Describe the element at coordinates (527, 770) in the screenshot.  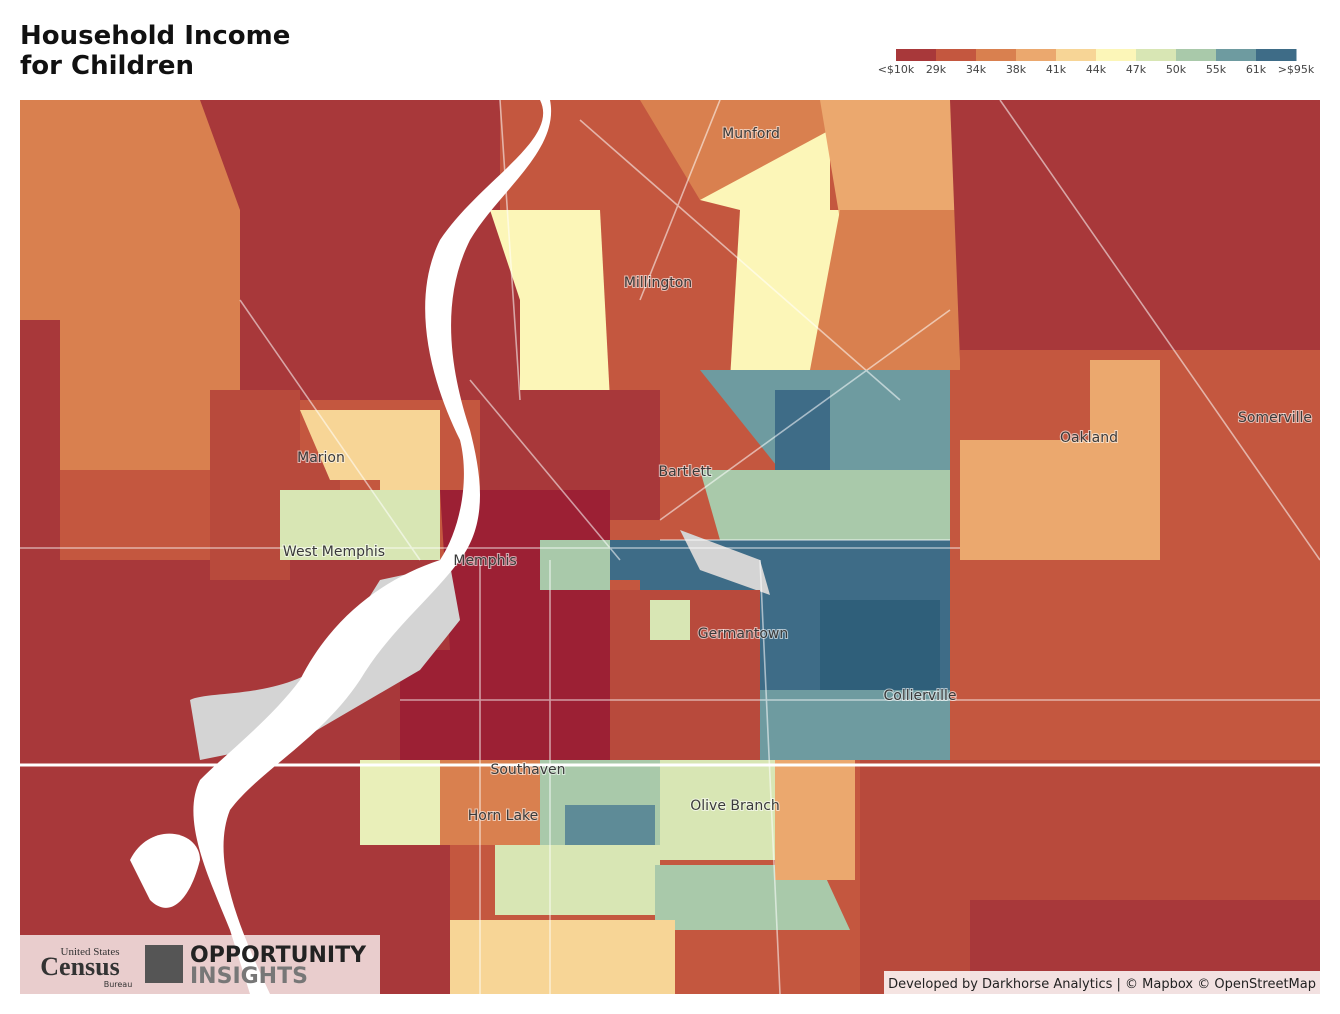
I see `place-label: Southaven` at that location.